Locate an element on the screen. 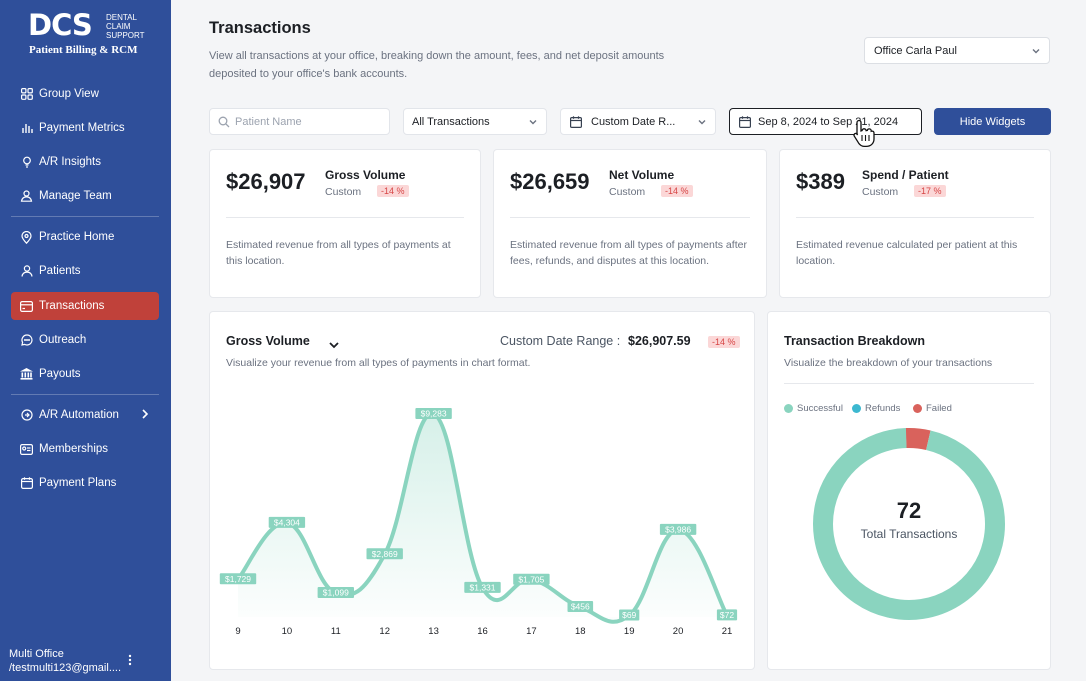 Image resolution: width=1086 pixels, height=681 pixels. user-icon is located at coordinates (26, 271).